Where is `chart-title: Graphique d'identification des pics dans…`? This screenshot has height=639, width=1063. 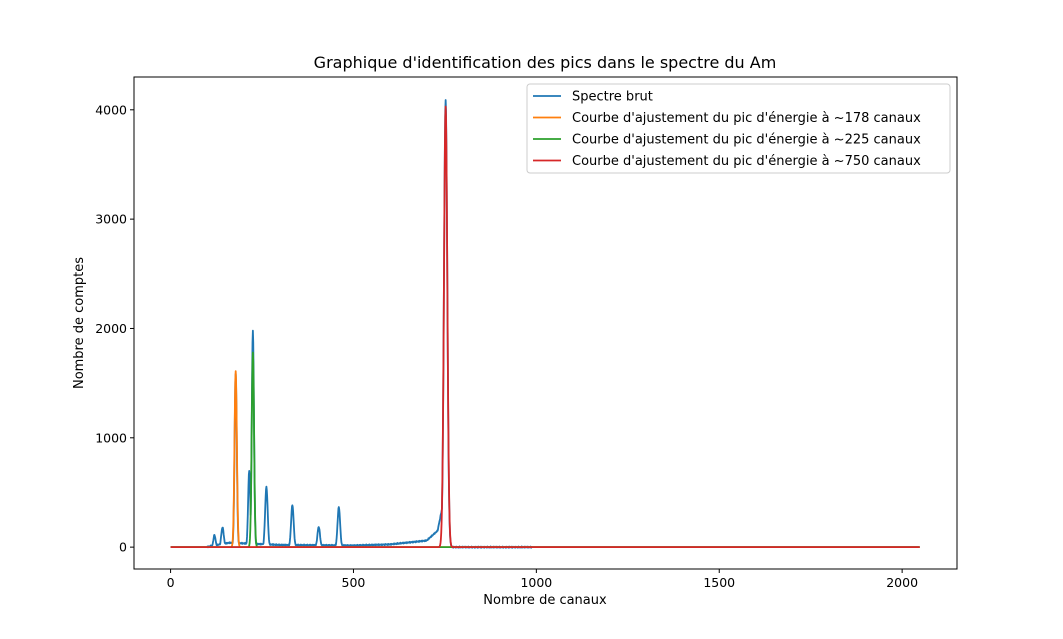 chart-title: Graphique d'identification des pics dans… is located at coordinates (545, 62).